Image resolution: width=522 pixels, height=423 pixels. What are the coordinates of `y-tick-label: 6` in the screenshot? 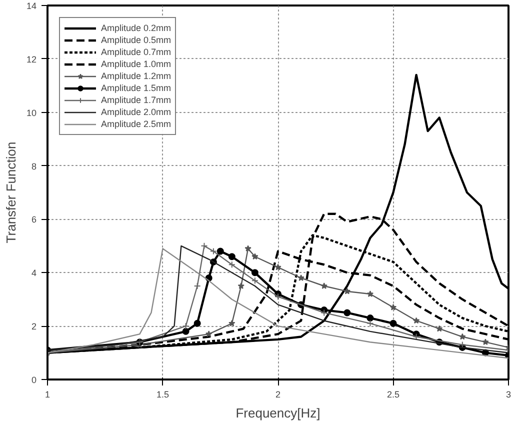 It's located at (34, 219).